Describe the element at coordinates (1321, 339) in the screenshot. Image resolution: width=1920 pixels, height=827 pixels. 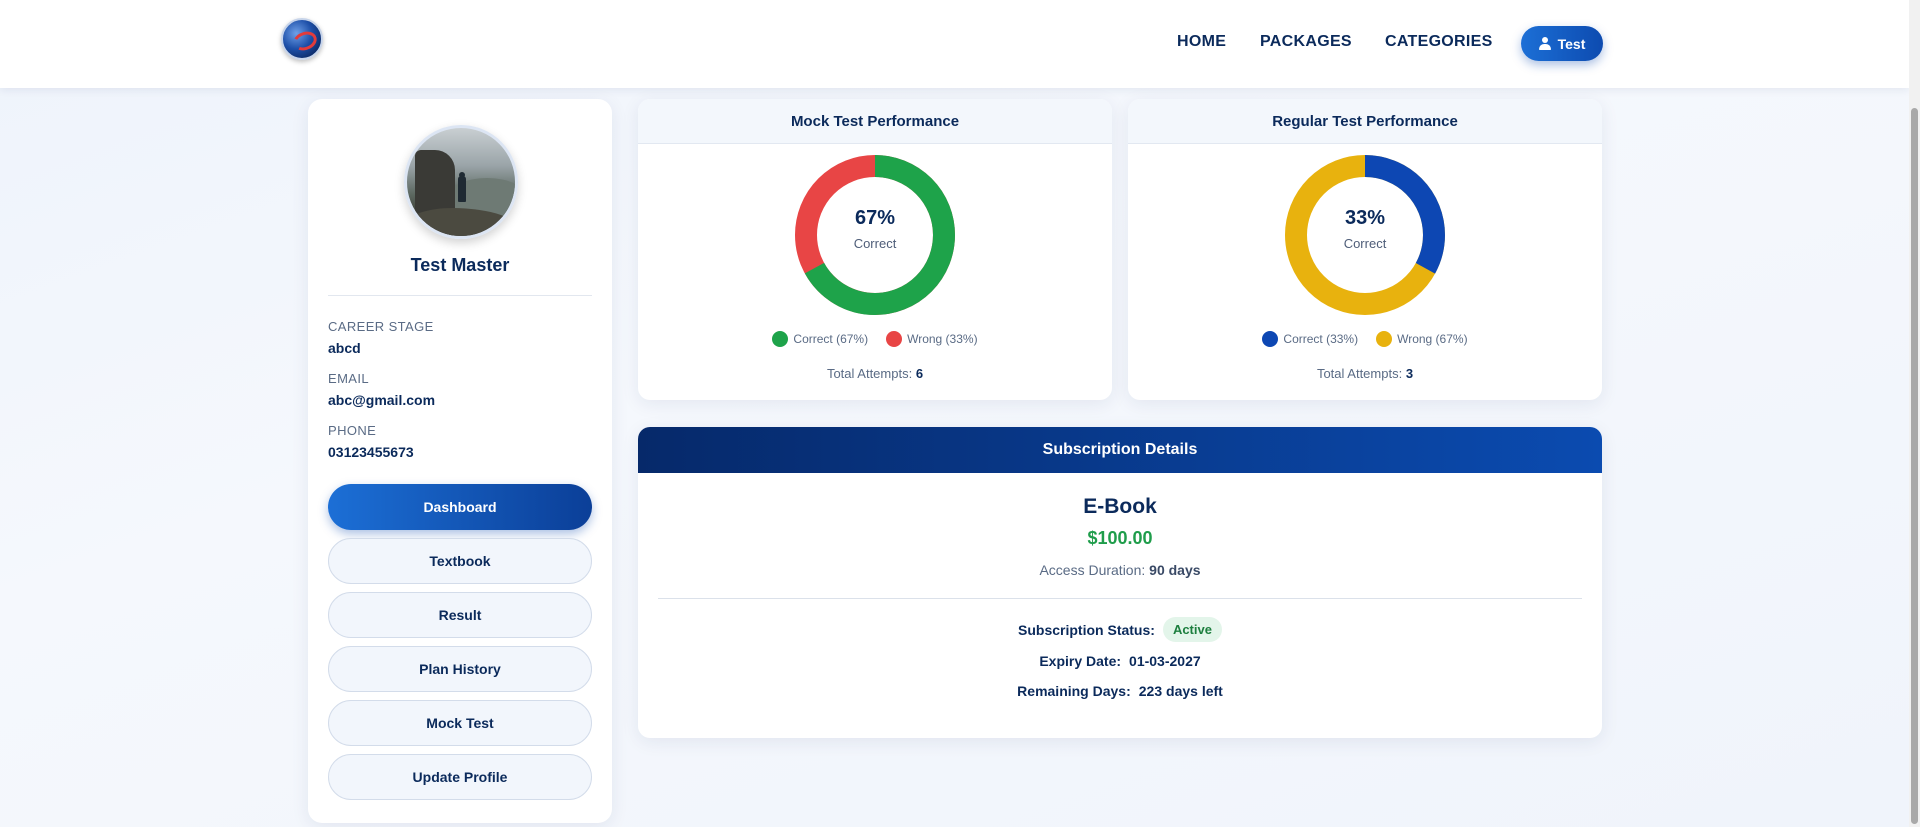
I see `legend-correct-label: Correct (33%)` at that location.